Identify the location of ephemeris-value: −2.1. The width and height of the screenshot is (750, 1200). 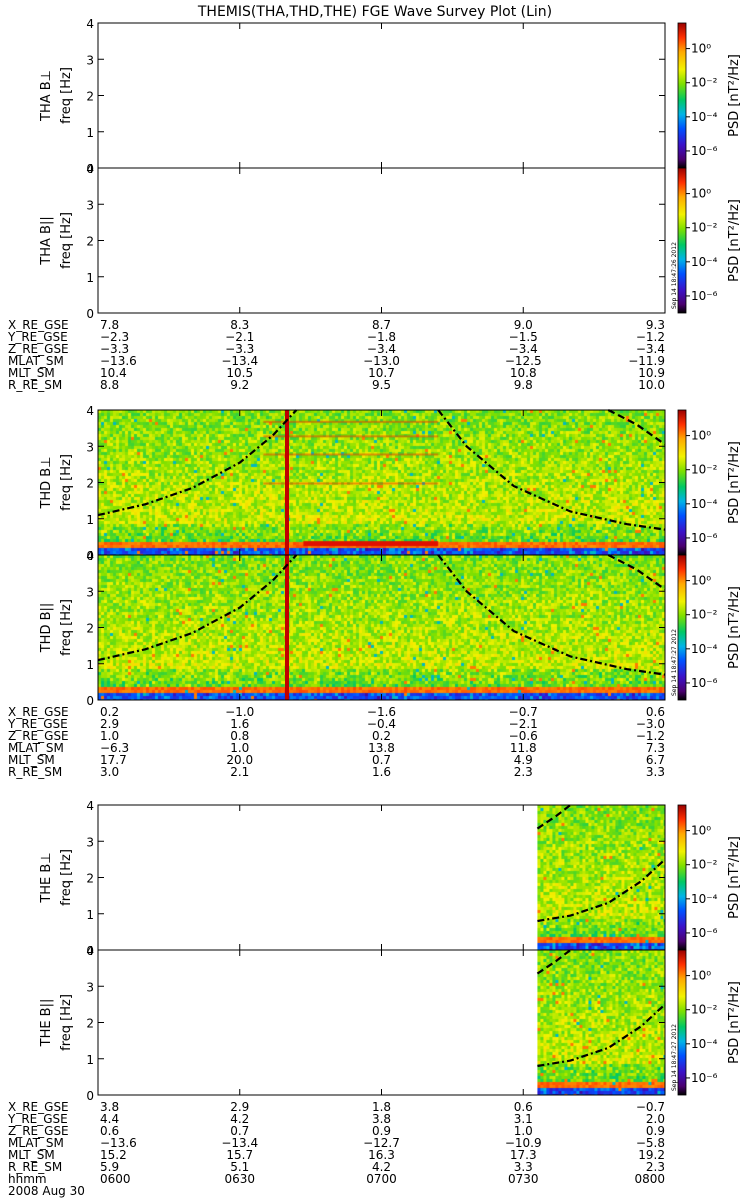
(239, 337).